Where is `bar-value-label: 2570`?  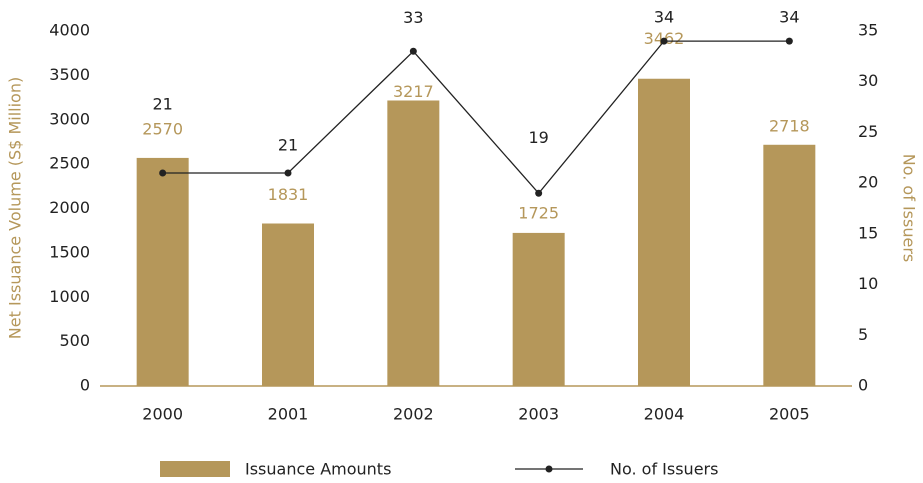 bar-value-label: 2570 is located at coordinates (162, 128).